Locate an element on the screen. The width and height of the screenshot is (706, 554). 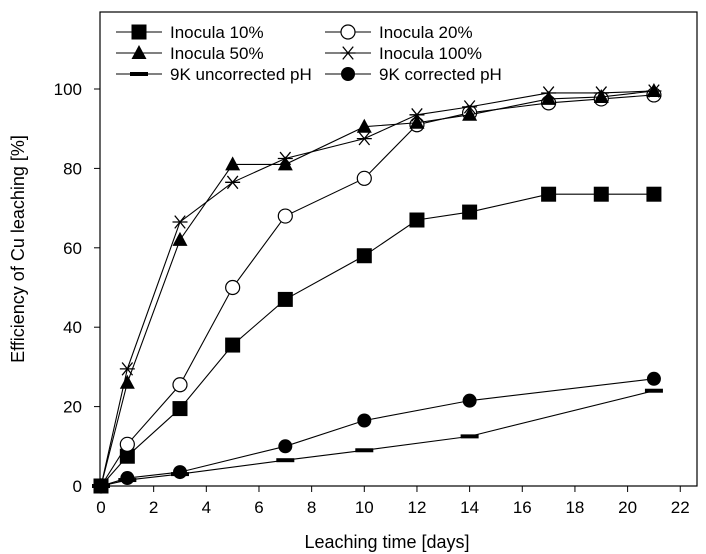
legend-item: Inocula 100% is located at coordinates (403, 53).